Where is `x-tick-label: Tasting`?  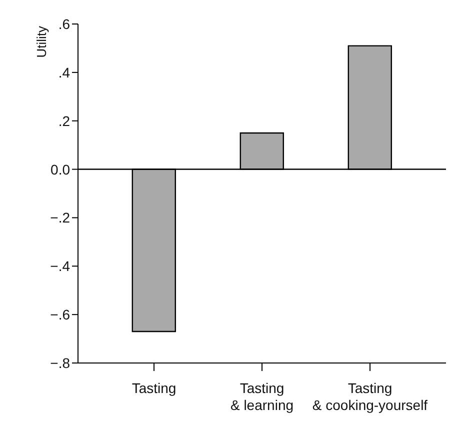
x-tick-label: Tasting is located at coordinates (154, 388).